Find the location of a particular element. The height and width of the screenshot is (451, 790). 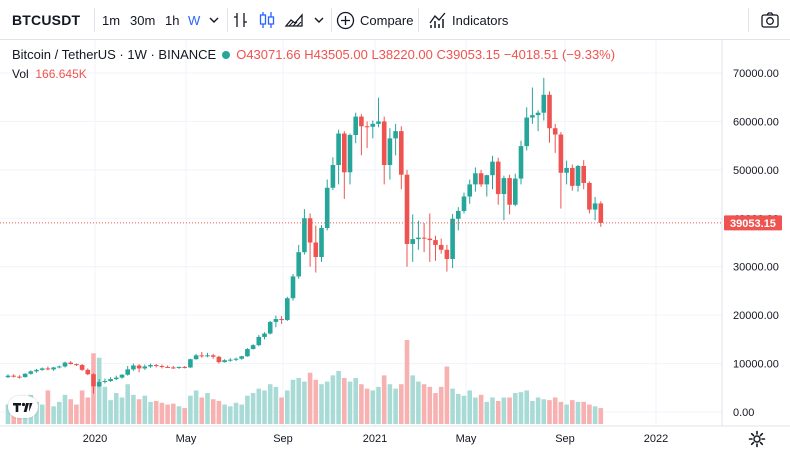

interval-1m-button: 1m is located at coordinates (111, 20).